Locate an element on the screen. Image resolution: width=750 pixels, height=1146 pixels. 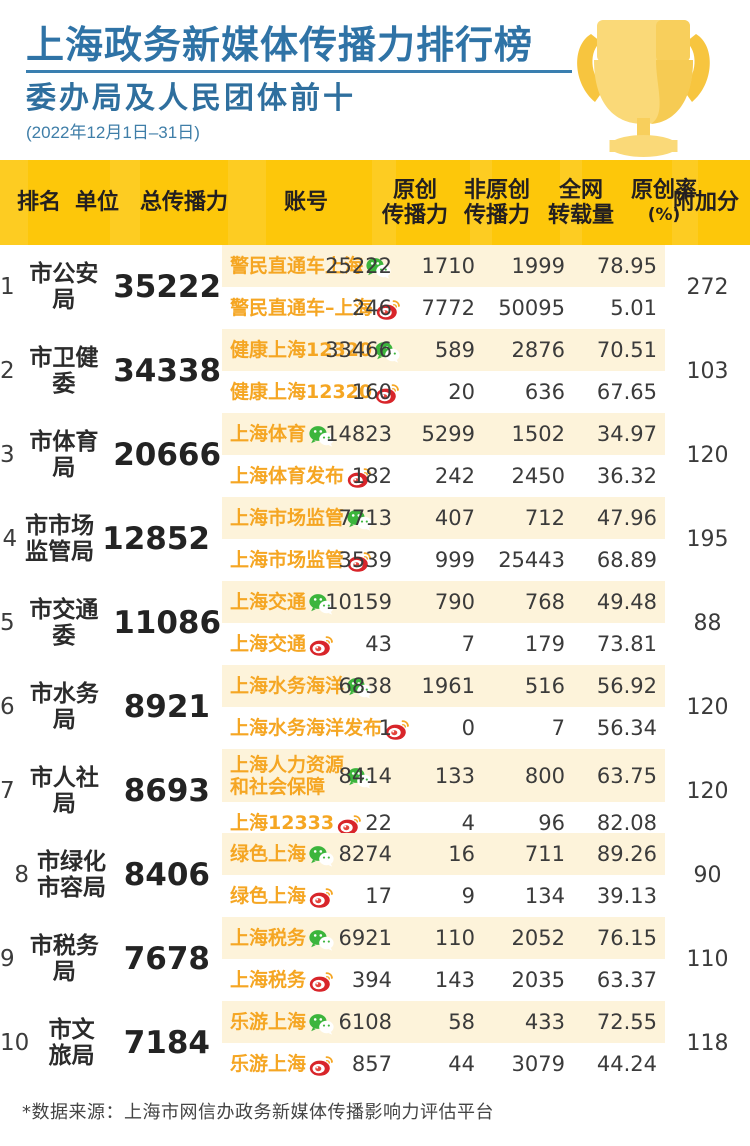
account-row: 上海交通 43 7 179 73.81 is located at coordinates (443, 644).